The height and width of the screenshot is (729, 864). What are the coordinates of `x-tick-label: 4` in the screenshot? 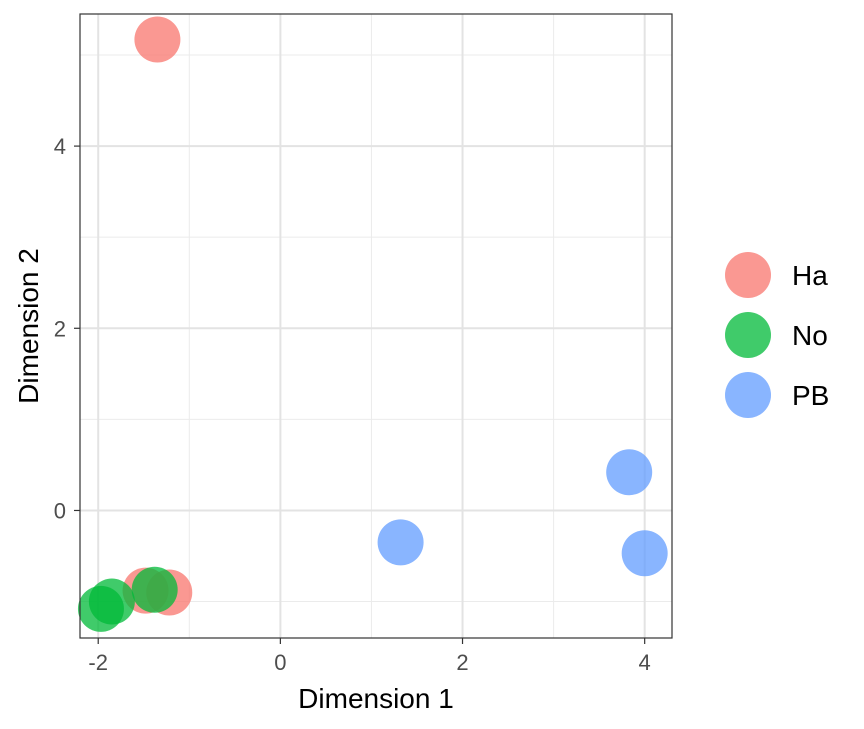 It's located at (645, 662).